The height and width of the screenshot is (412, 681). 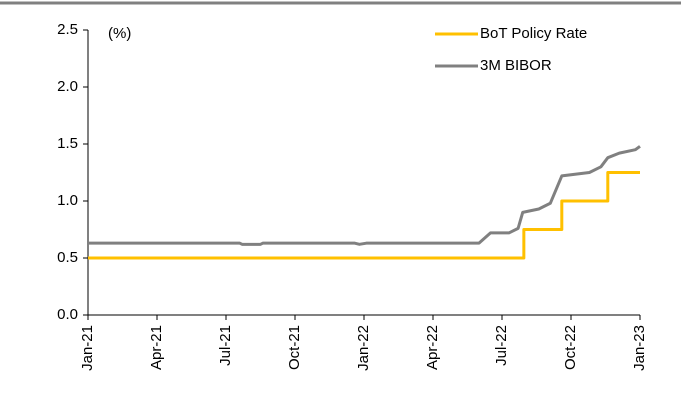 What do you see at coordinates (67, 143) in the screenshot?
I see `y-tick-label: 1.5` at bounding box center [67, 143].